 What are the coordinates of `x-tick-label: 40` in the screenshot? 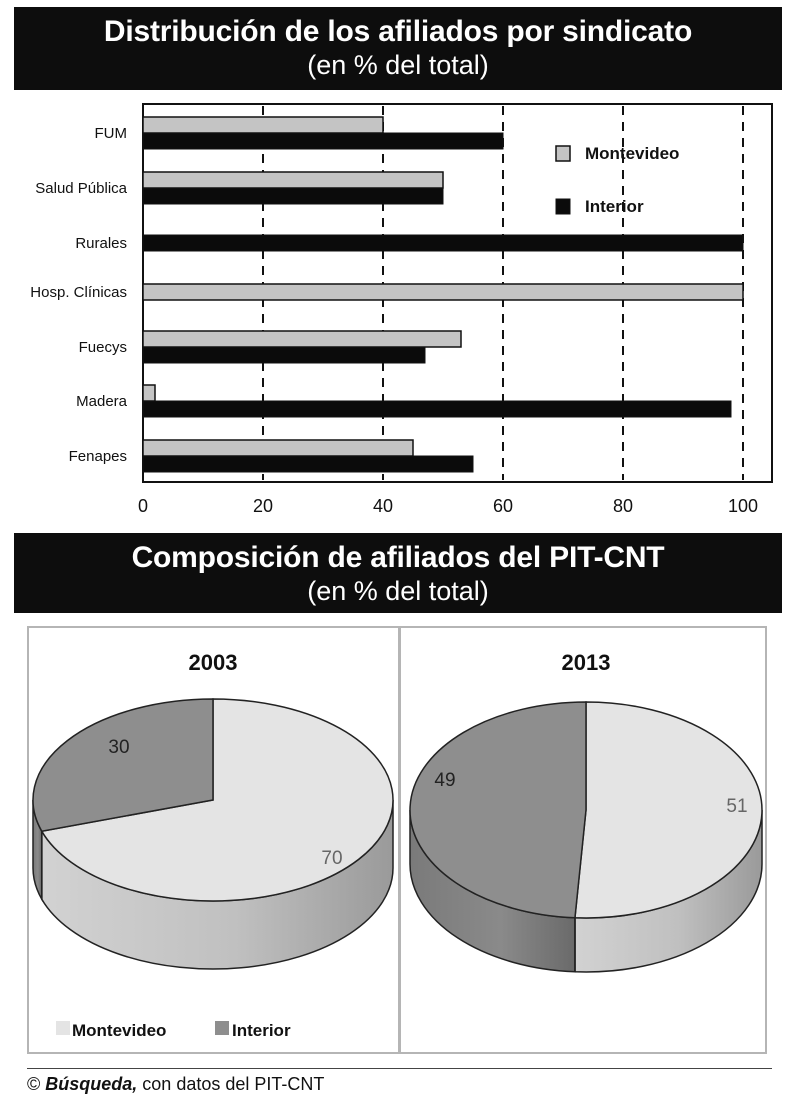 It's located at (383, 506).